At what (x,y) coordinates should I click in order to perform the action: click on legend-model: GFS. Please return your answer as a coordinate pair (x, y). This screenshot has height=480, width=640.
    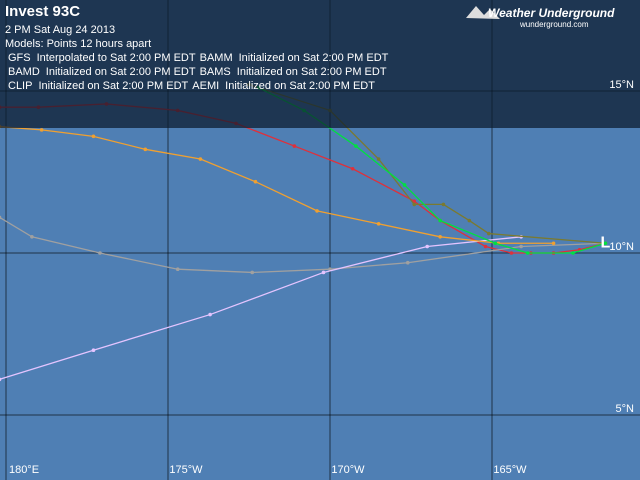
    Looking at the image, I should click on (19, 58).